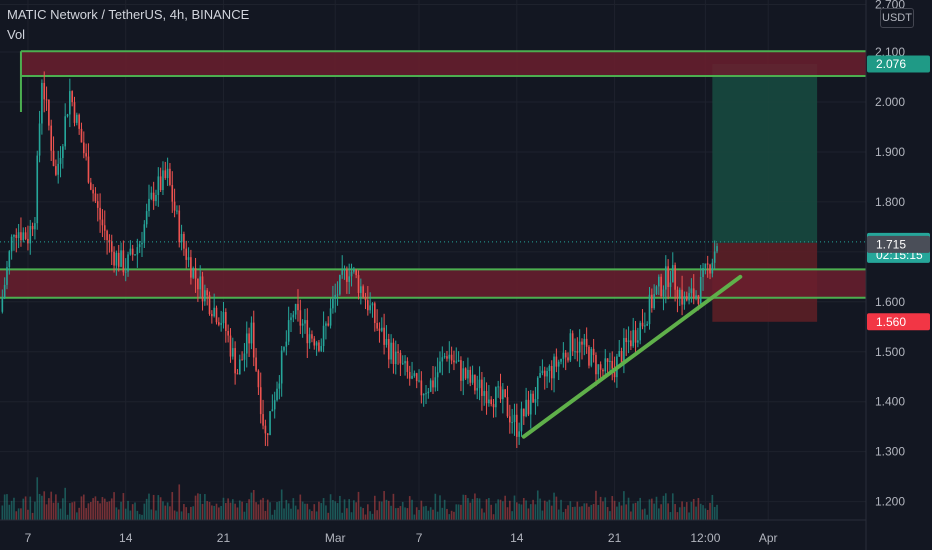 Image resolution: width=932 pixels, height=550 pixels. What do you see at coordinates (891, 64) in the screenshot?
I see `price-tag-label: 2.076` at bounding box center [891, 64].